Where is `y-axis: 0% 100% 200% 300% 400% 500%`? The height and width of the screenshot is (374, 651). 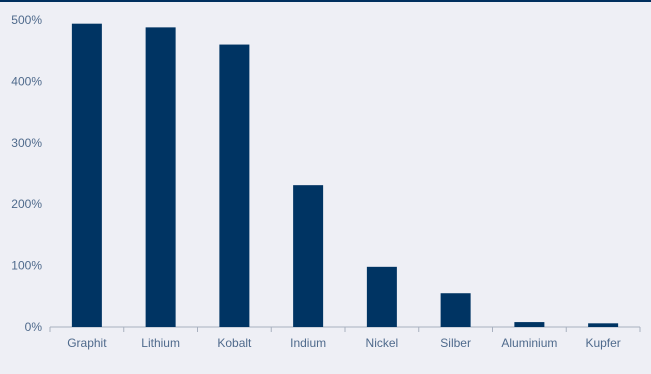
y-axis: 0% 100% 200% 300% 400% 500% is located at coordinates (26, 173).